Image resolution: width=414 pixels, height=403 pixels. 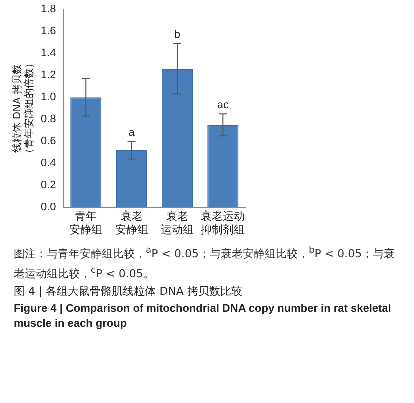 What do you see at coordinates (205, 262) in the screenshot?
I see `text: 图注：与青年安静组比较，$^{a}$P < 0.05；与衰老安静组比较，$^{b}$P < 0.05；与衰老运动组比较，$^{c}$P < 0.05。` at bounding box center [205, 262].